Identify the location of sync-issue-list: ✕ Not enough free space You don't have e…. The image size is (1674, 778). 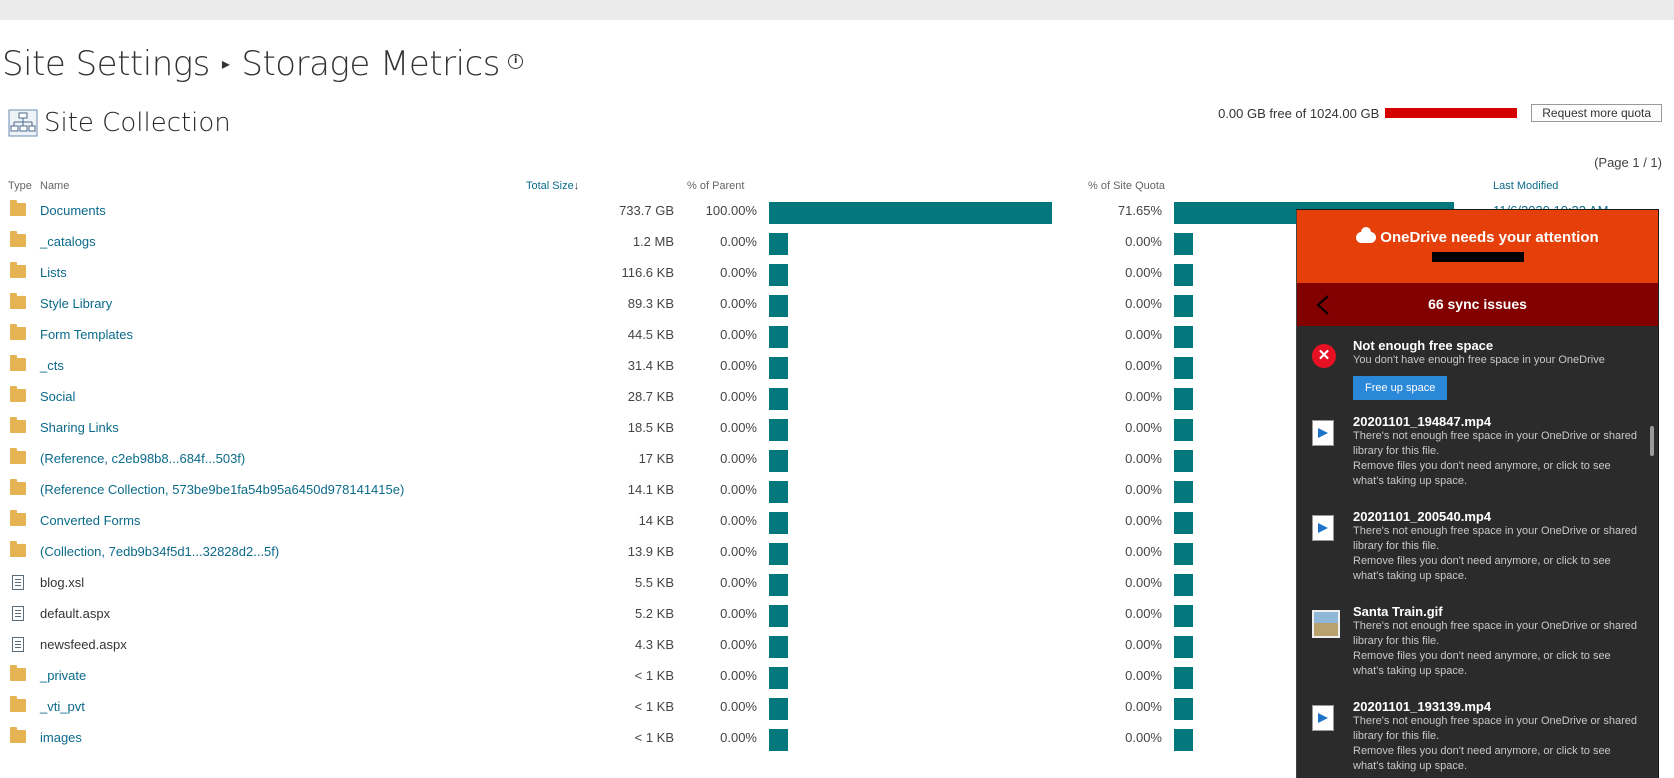
(1477, 552).